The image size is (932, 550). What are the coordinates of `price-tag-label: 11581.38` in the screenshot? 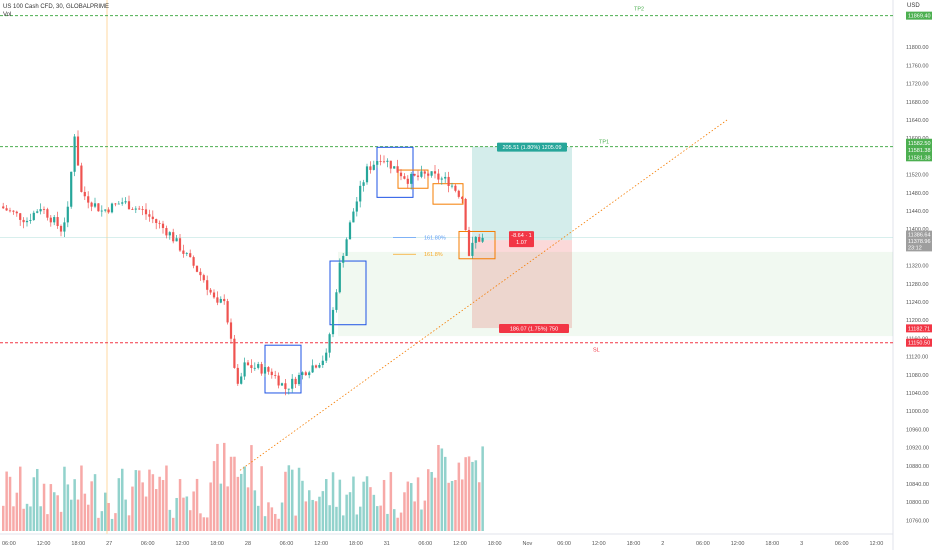 It's located at (919, 151).